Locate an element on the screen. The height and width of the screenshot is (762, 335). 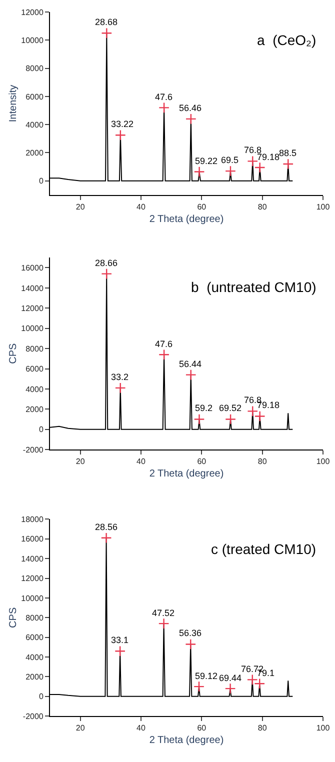
y-tick-label: 18000 is located at coordinates (32, 519).